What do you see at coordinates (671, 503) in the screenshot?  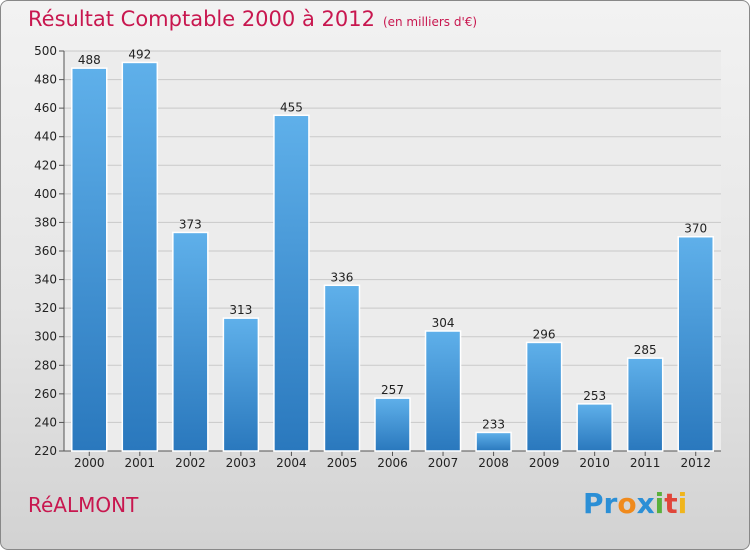 I see `logo-letter: t` at bounding box center [671, 503].